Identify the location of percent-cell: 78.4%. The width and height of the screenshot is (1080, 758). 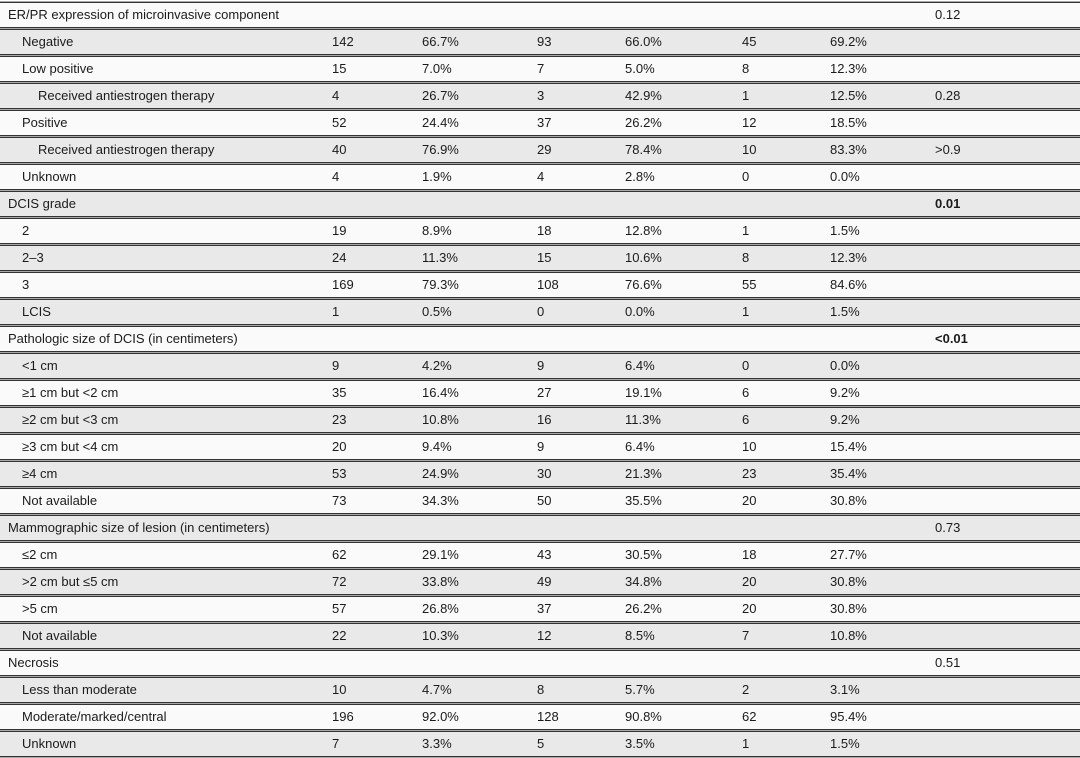
(683, 150).